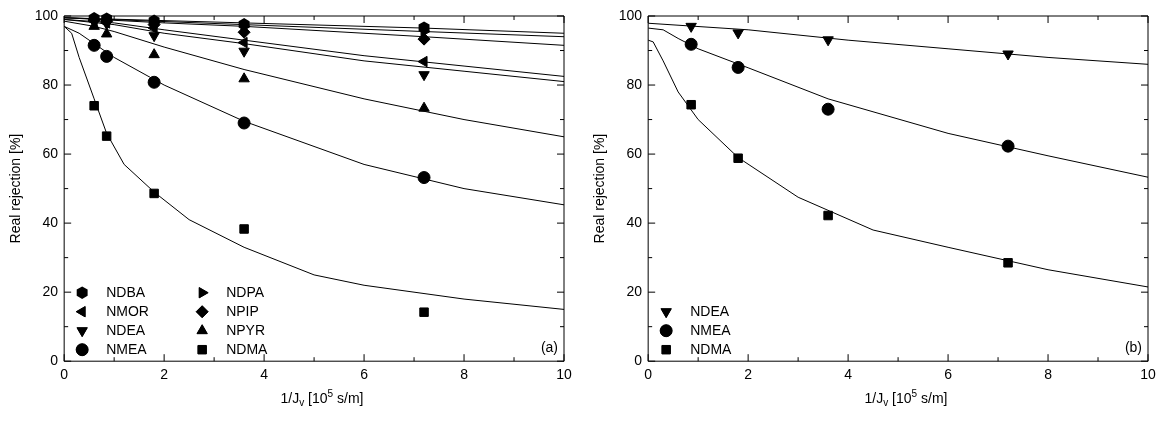 The image size is (1169, 421). I want to click on annotation: (b), so click(1133, 347).